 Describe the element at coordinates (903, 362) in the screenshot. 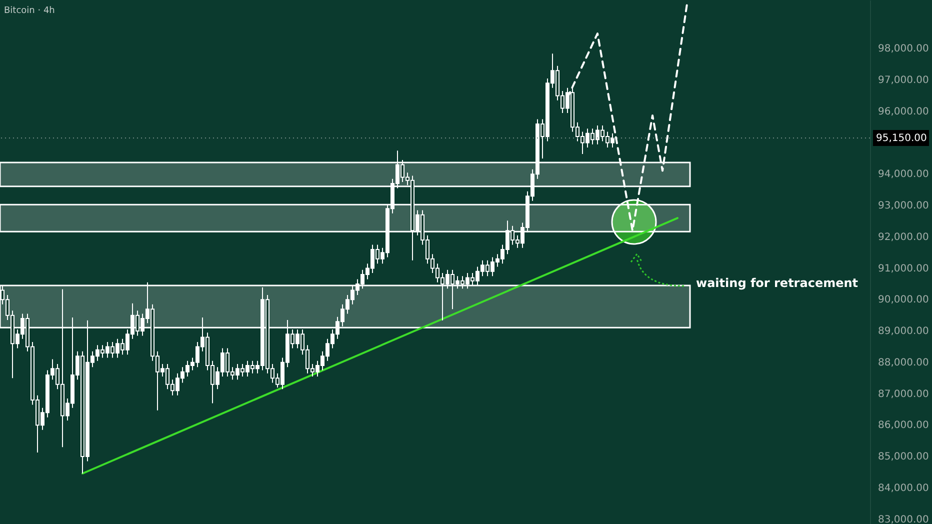

I see `y-tick-label: 88,000.00` at that location.